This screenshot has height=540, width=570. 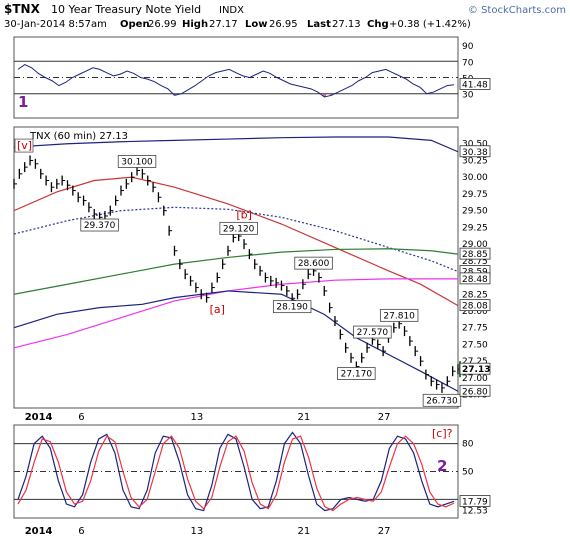 I want to click on stoch-tick-label: 80, so click(x=468, y=445).